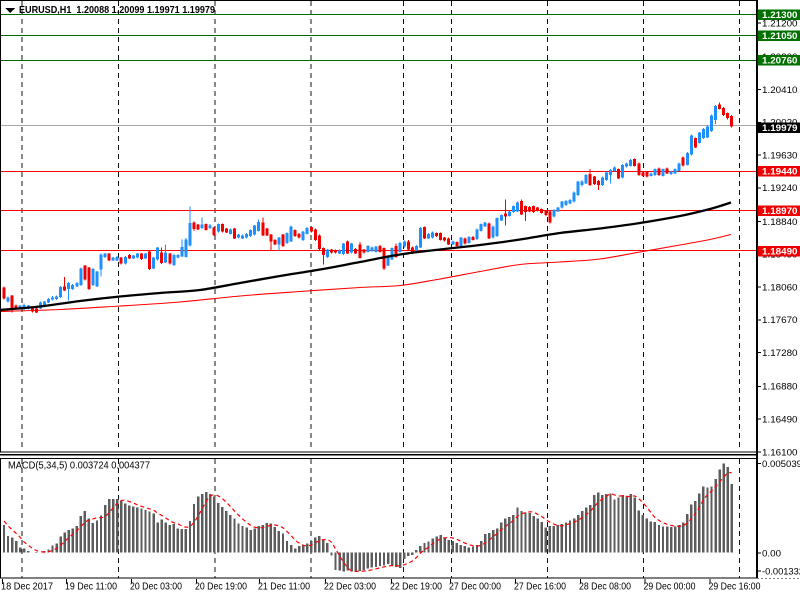 This screenshot has width=800, height=600. Describe the element at coordinates (284, 587) in the screenshot. I see `svg-text: 21 Dec 11:00` at that location.